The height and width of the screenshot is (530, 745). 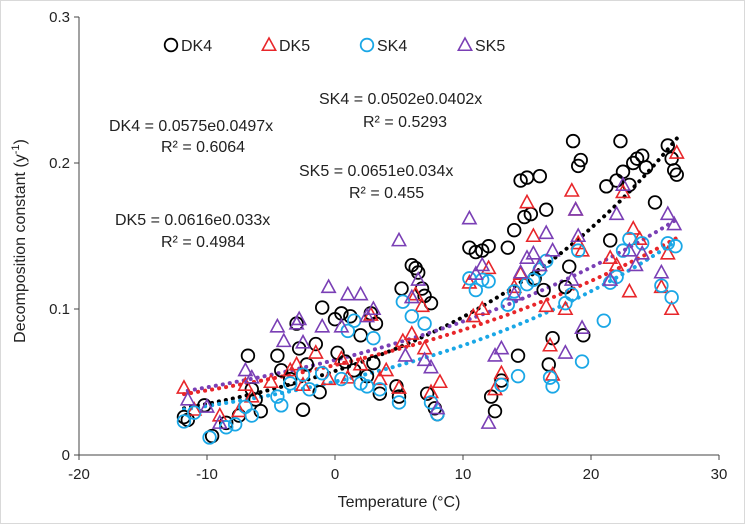 I want to click on fit-r2-text: R² = 0.5293, so click(x=405, y=122).